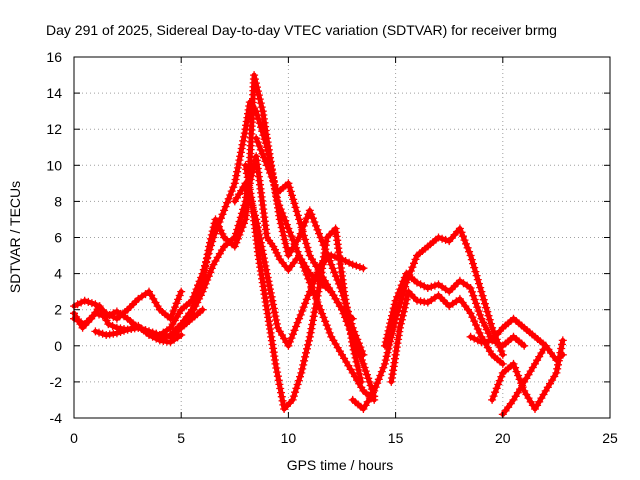 This screenshot has width=640, height=480. Describe the element at coordinates (74, 438) in the screenshot. I see `x-tick-label: 0` at that location.